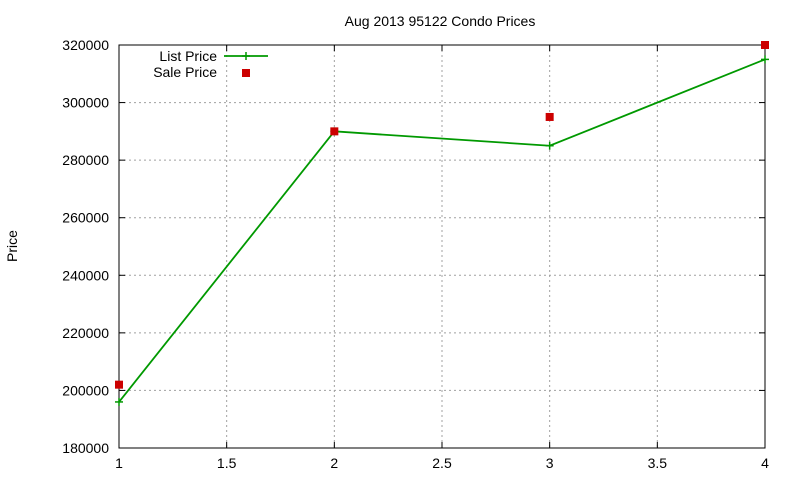 The width and height of the screenshot is (800, 480). What do you see at coordinates (85, 333) in the screenshot?
I see `y-tick-label: 220000` at bounding box center [85, 333].